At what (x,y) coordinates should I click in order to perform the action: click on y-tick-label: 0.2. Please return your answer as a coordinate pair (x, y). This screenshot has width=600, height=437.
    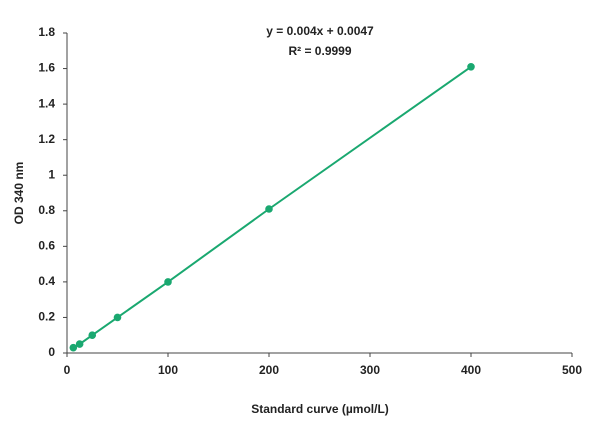
    Looking at the image, I should click on (46, 317).